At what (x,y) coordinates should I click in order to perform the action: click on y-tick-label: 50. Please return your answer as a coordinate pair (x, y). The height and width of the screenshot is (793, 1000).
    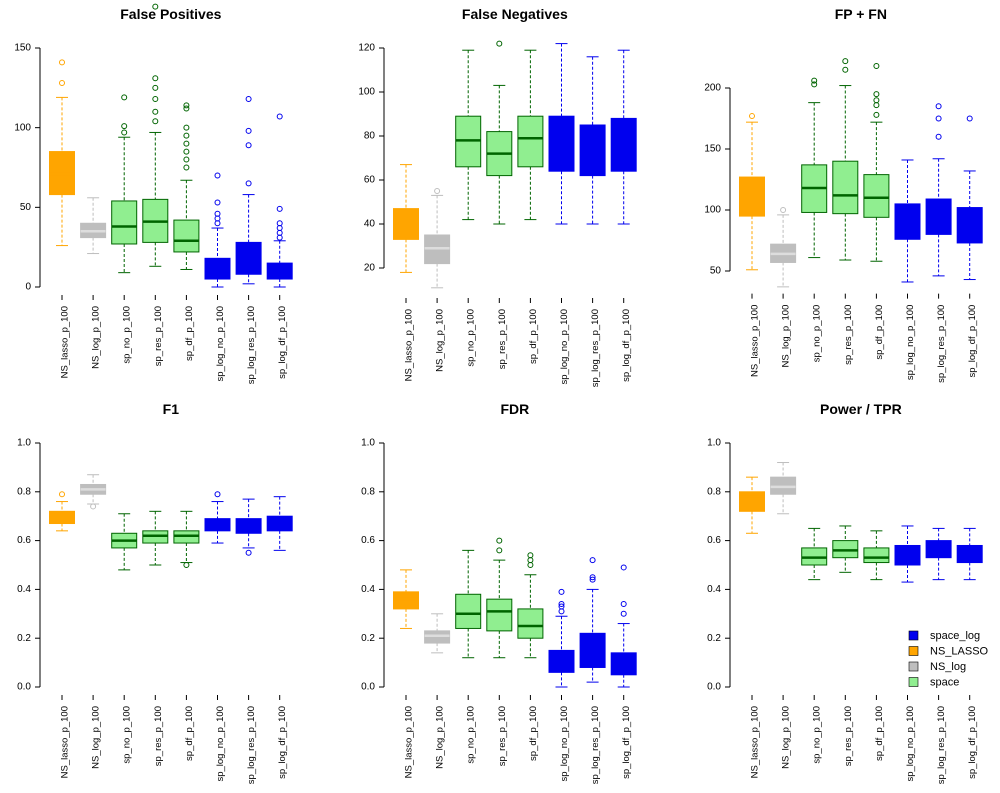
    Looking at the image, I should click on (716, 271).